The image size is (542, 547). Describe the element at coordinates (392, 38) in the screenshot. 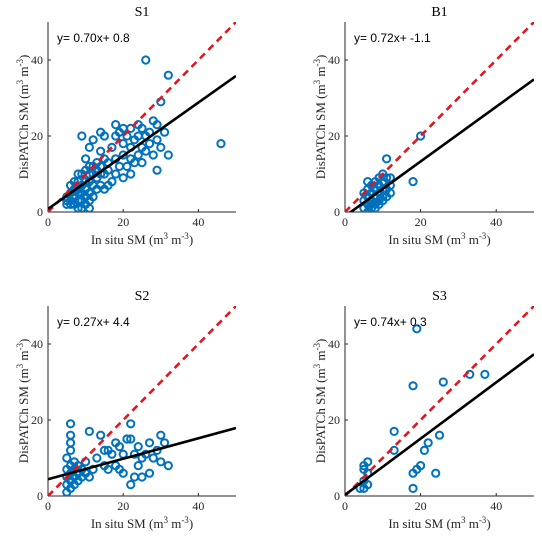

I see `regression-equation: y= 0.72x+ -1.1` at that location.